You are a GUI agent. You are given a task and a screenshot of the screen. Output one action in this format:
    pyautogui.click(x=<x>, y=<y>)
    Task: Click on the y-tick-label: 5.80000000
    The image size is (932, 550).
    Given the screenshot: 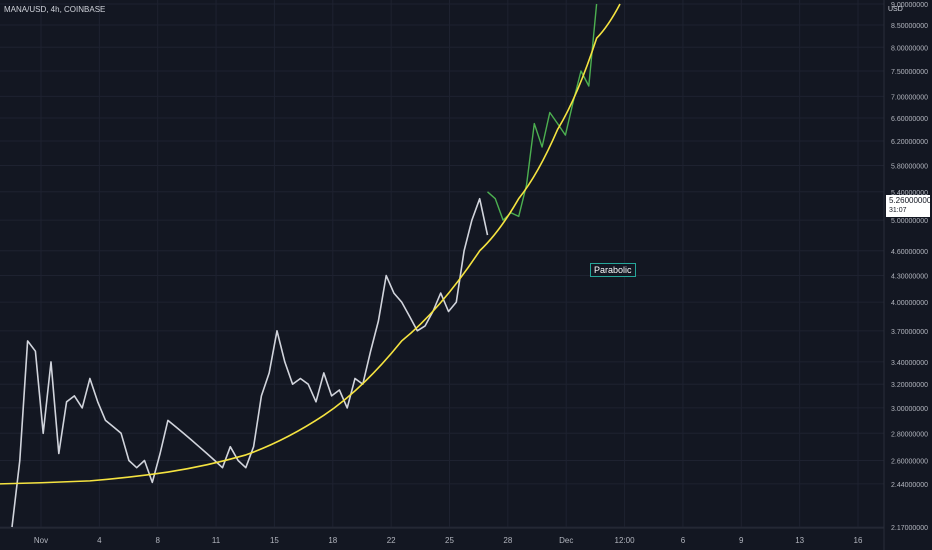 What is the action you would take?
    pyautogui.click(x=909, y=167)
    